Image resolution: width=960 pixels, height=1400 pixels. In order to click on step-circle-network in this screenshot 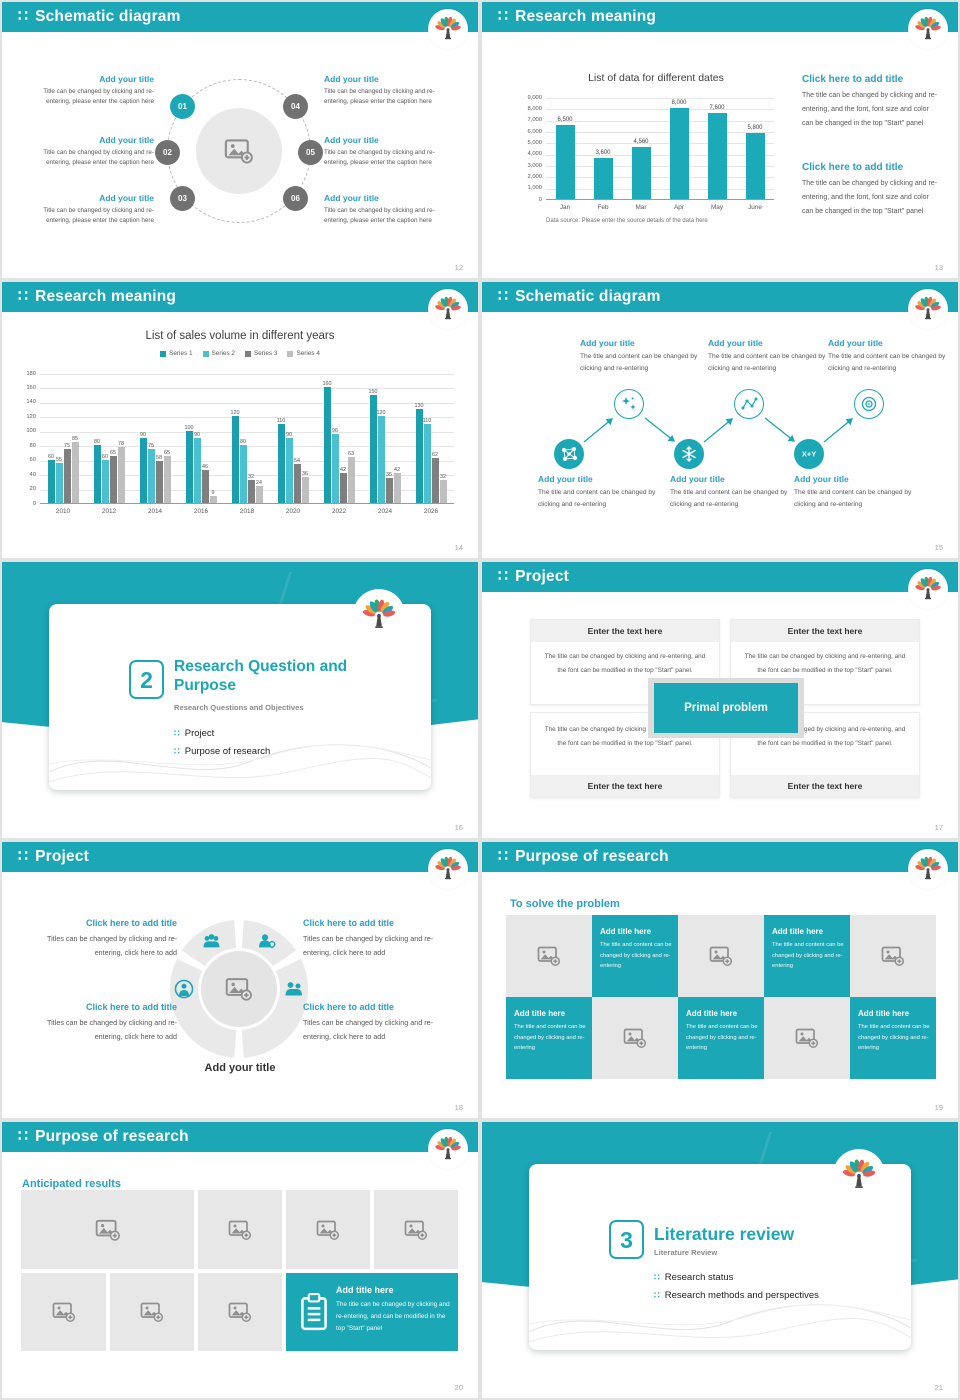, I will do `click(569, 454)`.